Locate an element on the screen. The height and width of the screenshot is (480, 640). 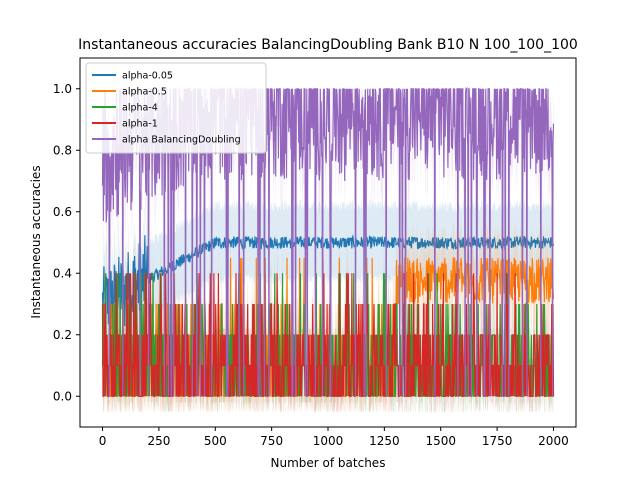
legend-label: alpha-1 is located at coordinates (140, 124).